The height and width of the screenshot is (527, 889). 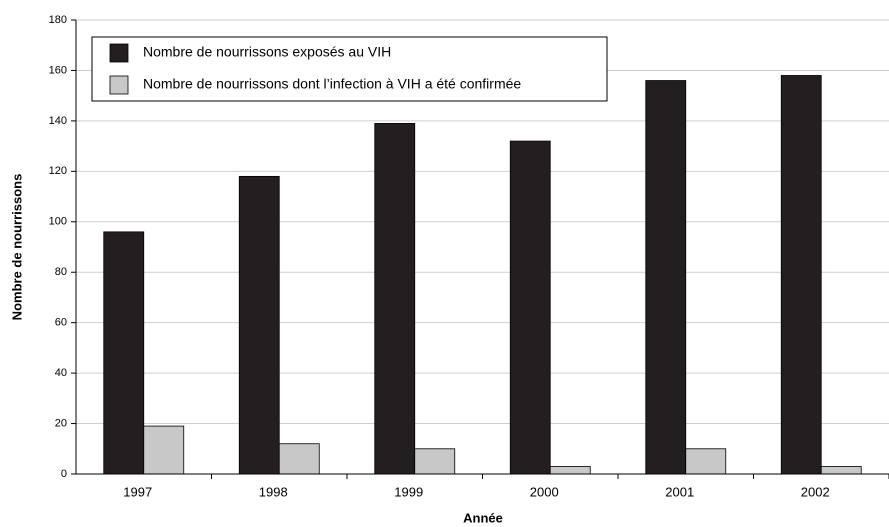 I want to click on y-tick-label: 80, so click(x=61, y=272).